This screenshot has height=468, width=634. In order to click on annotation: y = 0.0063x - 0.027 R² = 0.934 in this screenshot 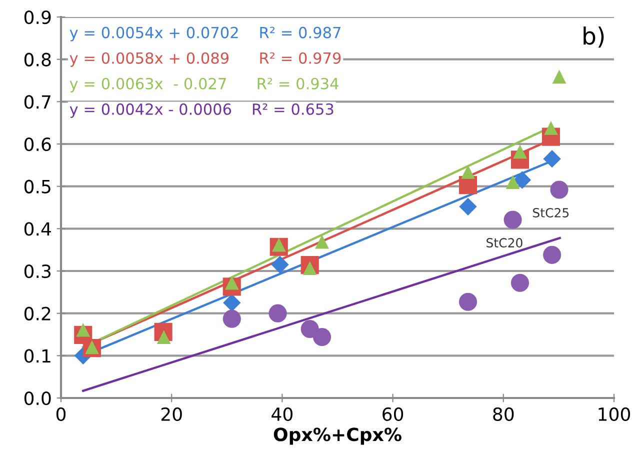, I will do `click(204, 85)`.